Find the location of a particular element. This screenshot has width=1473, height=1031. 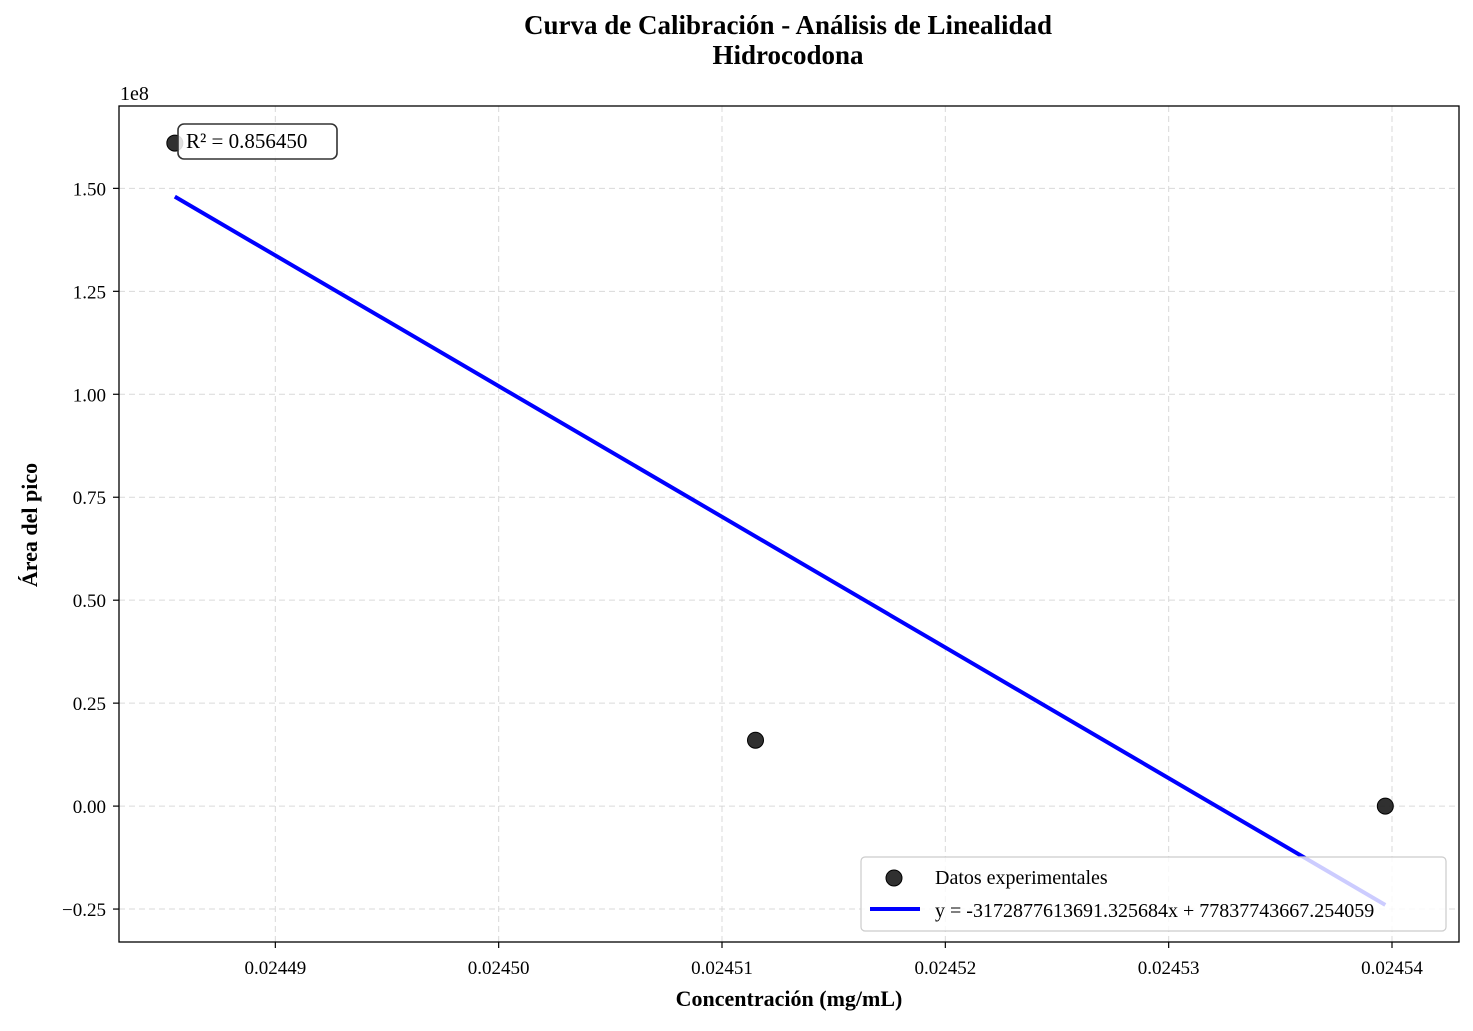

chart-subtitle: Hidrocodona is located at coordinates (788, 55).